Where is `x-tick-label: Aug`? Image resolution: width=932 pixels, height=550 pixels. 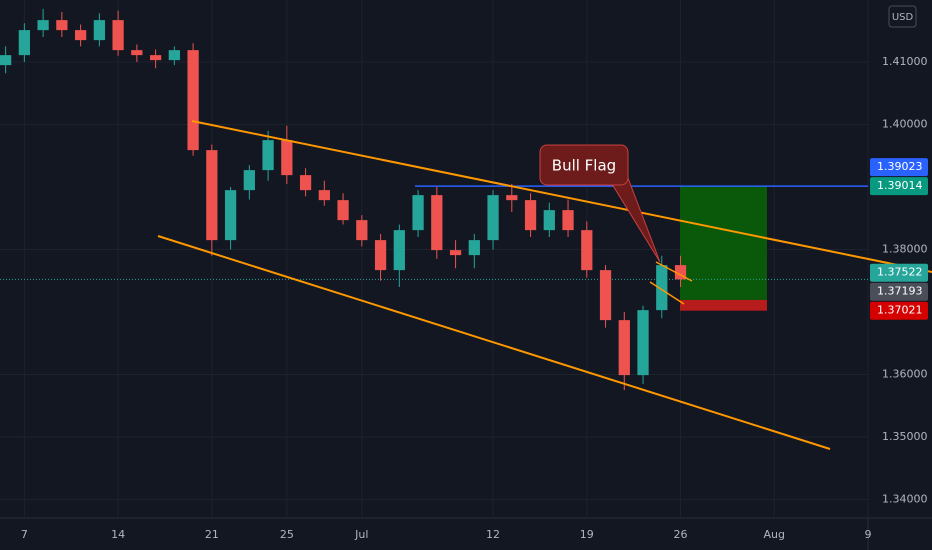
x-tick-label: Aug is located at coordinates (774, 534).